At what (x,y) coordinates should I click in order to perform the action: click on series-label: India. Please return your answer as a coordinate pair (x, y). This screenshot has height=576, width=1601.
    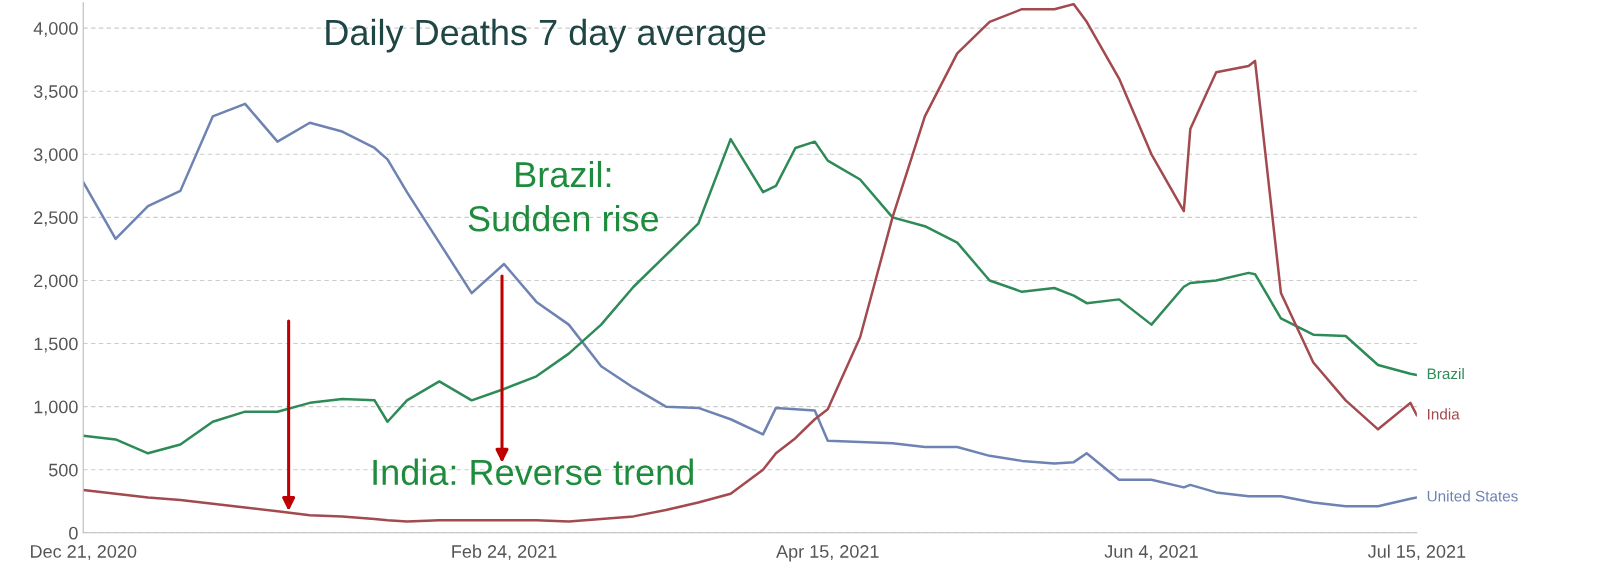
    Looking at the image, I should click on (1444, 414).